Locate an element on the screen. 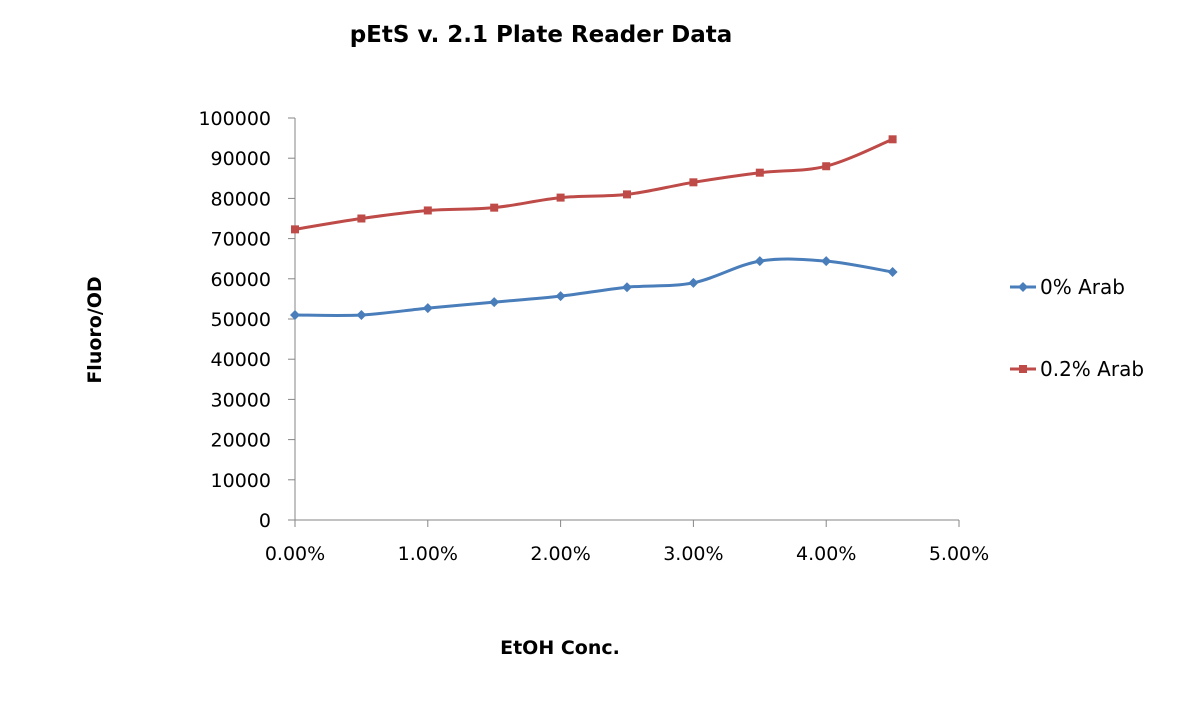 The width and height of the screenshot is (1197, 717). series-0-arab is located at coordinates (594, 288).